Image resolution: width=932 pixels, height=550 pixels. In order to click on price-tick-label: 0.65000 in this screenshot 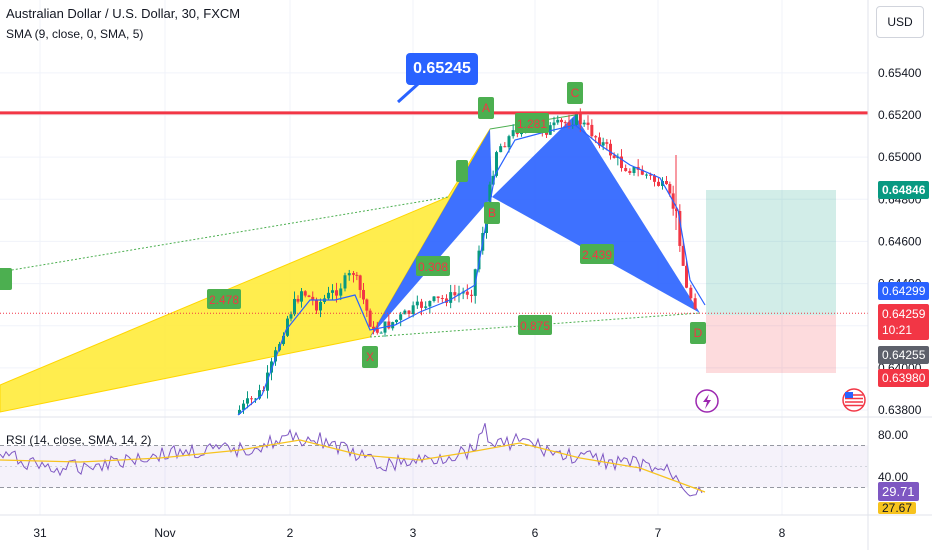, I will do `click(900, 157)`.